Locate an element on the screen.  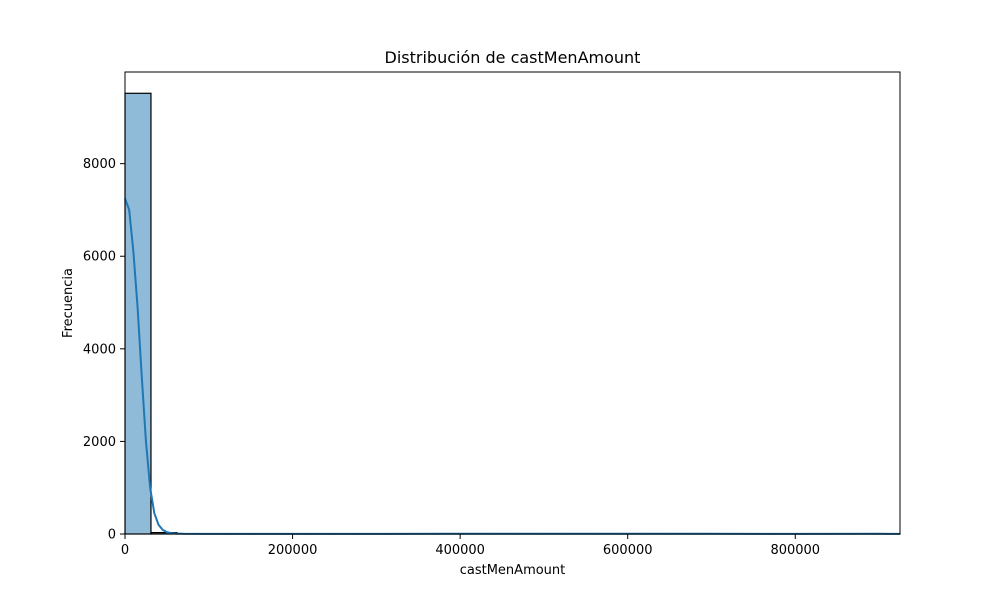
y-axis-ticks: 0 2000 4000 6000 8000 is located at coordinates (104, 350).